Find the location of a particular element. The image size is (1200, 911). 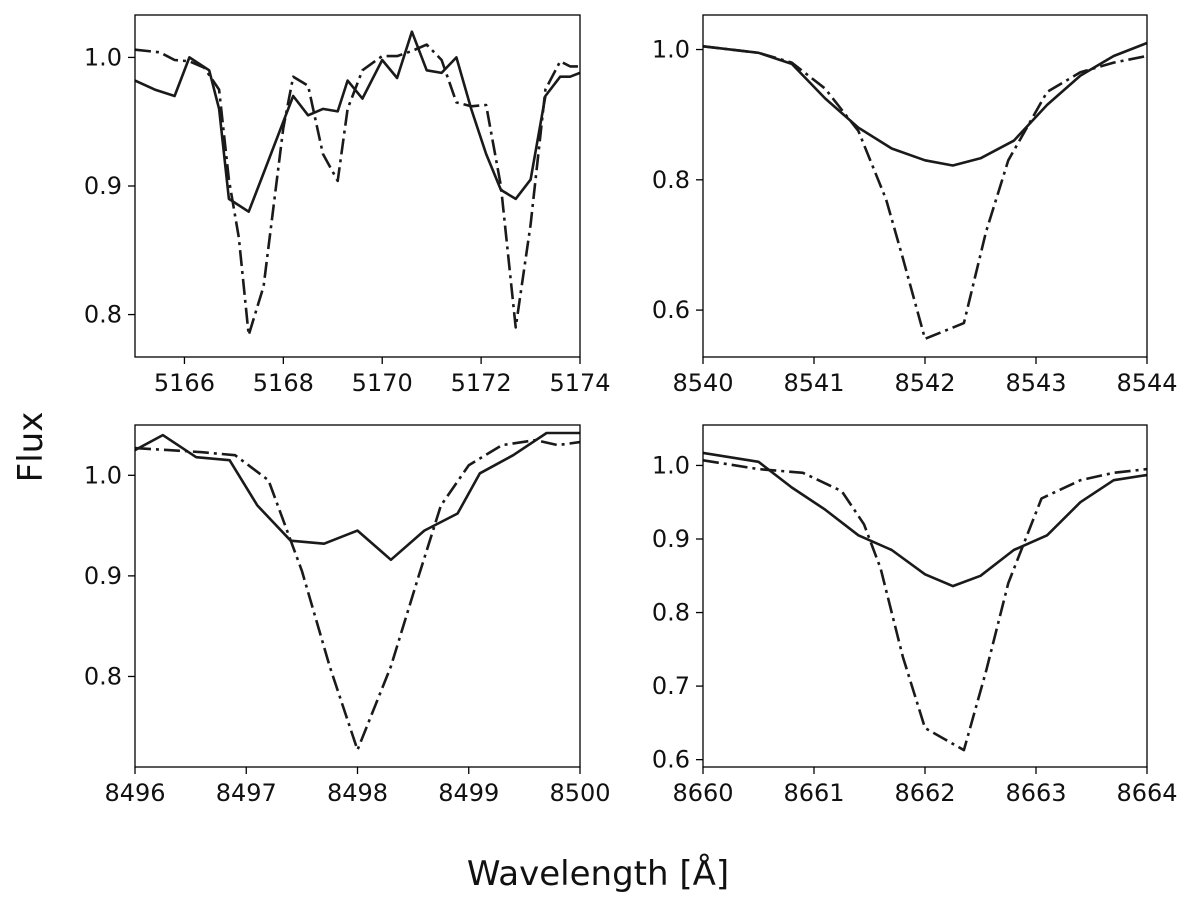

x-tick-label: 5174 is located at coordinates (579, 383).